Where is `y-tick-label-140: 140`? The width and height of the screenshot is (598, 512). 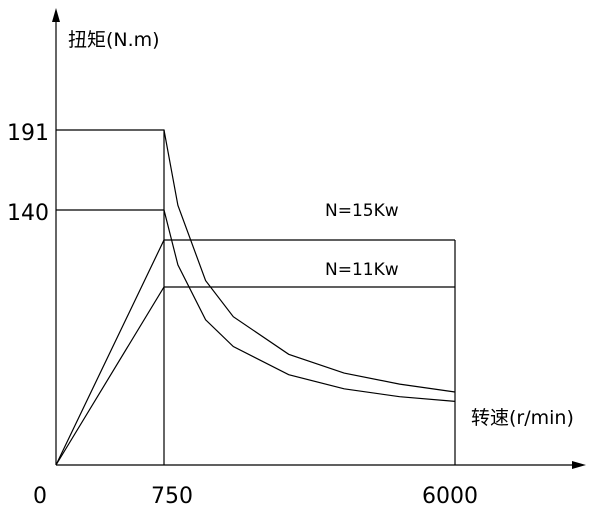
y-tick-label-140: 140 is located at coordinates (28, 213).